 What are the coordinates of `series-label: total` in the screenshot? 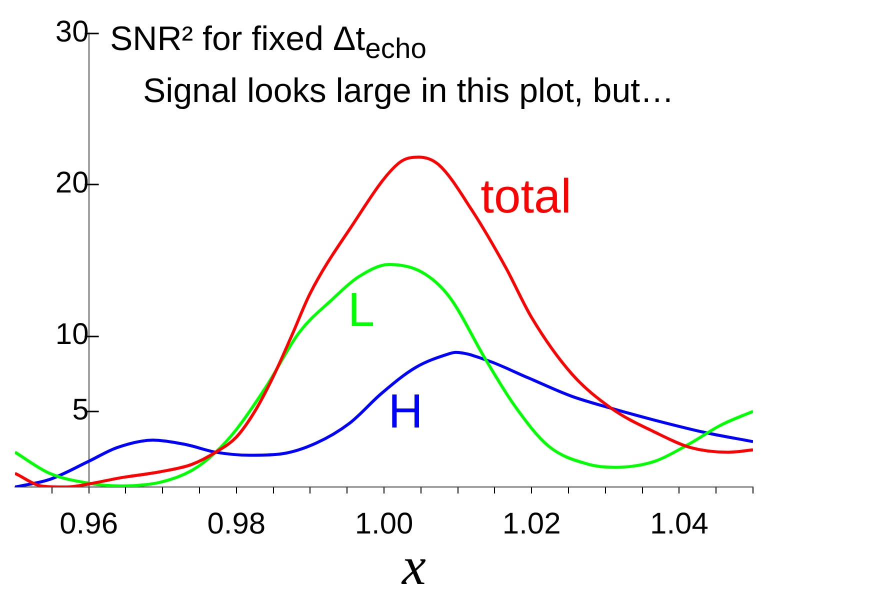 It's located at (526, 197).